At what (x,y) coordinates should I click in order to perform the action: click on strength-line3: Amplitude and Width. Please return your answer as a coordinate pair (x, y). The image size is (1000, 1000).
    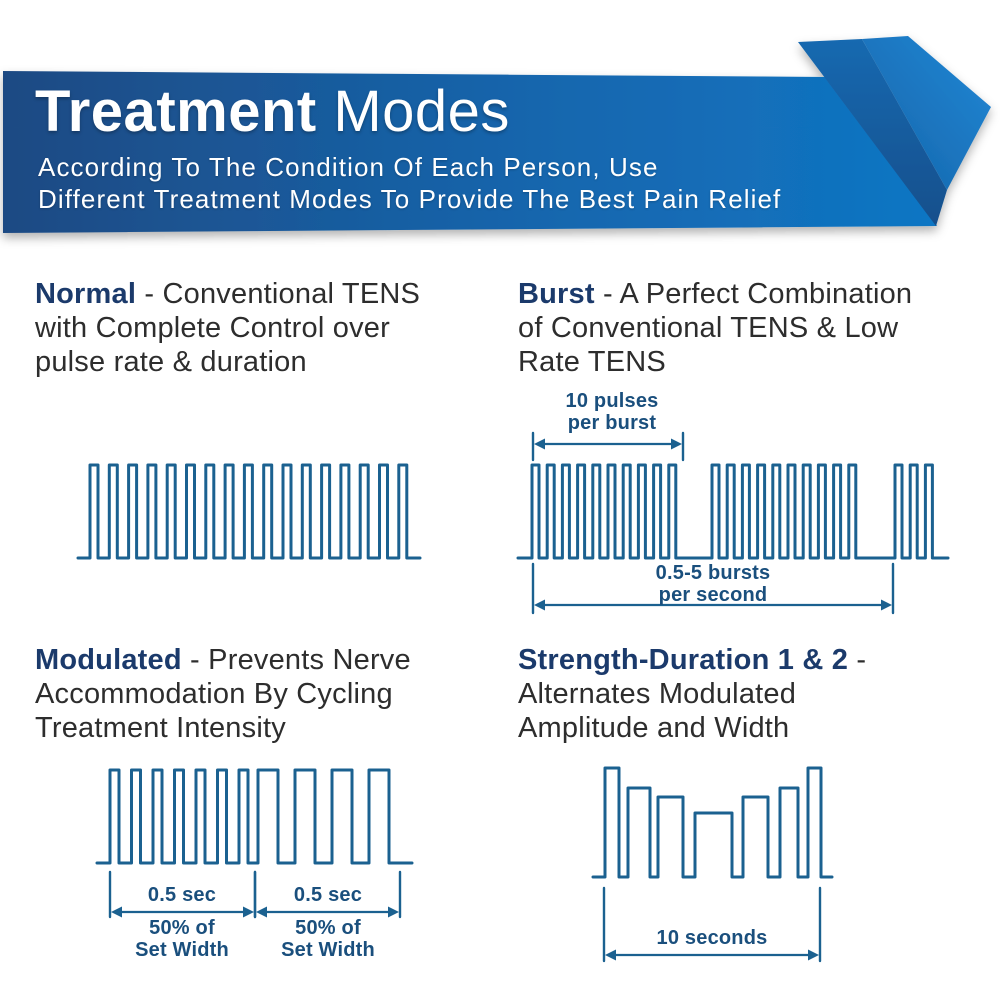
    Looking at the image, I should click on (654, 728).